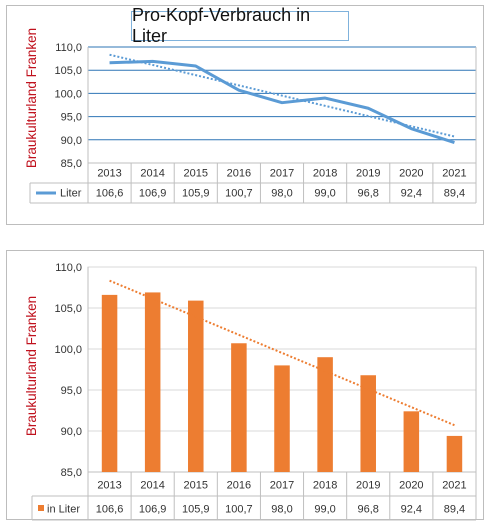 This screenshot has width=495, height=532. Describe the element at coordinates (239, 509) in the screenshot. I see `chart2-table-value: 100,7` at that location.